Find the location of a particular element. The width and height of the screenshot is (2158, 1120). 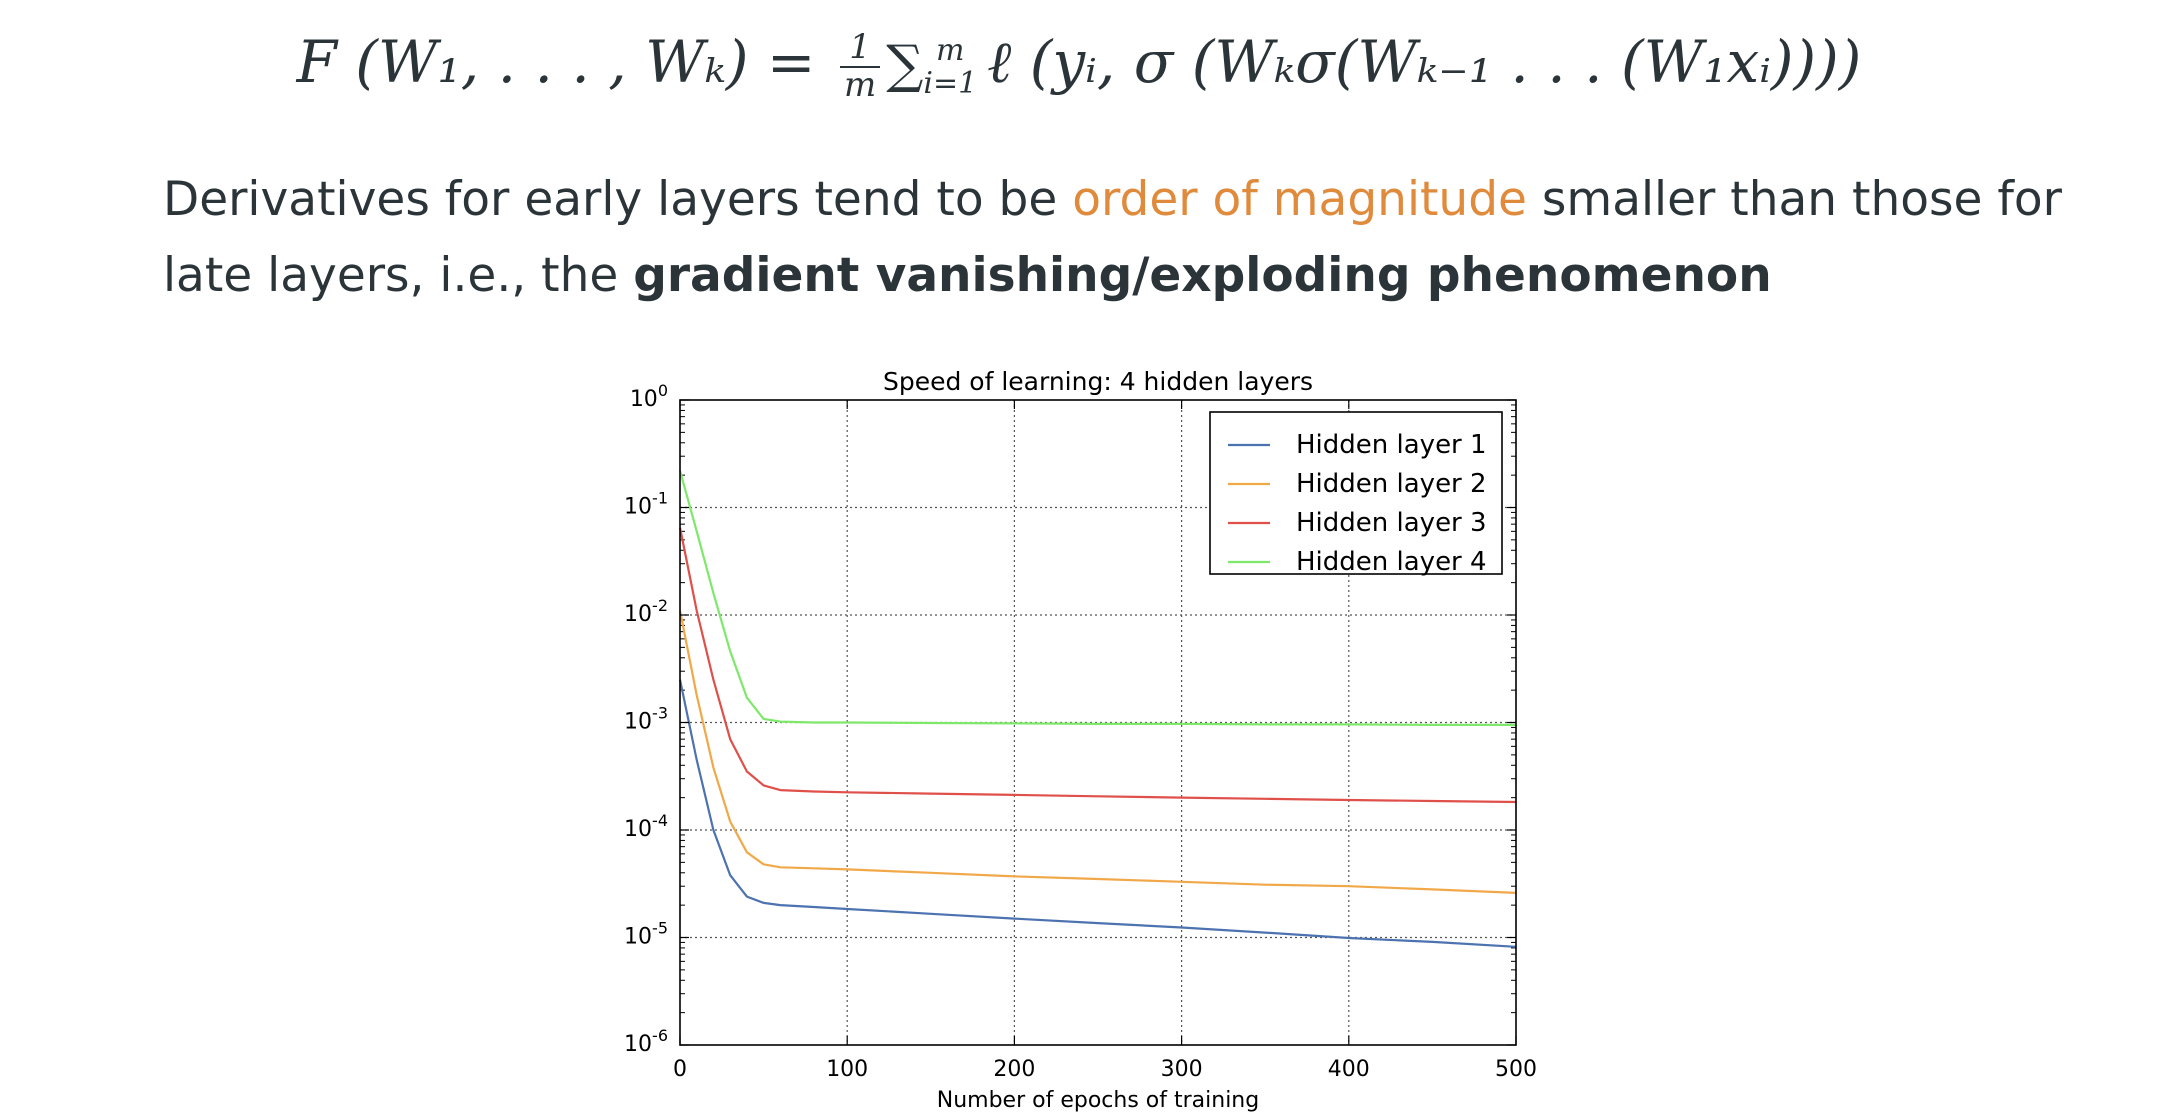

sum-lower-limit: i=1 is located at coordinates (950, 83).